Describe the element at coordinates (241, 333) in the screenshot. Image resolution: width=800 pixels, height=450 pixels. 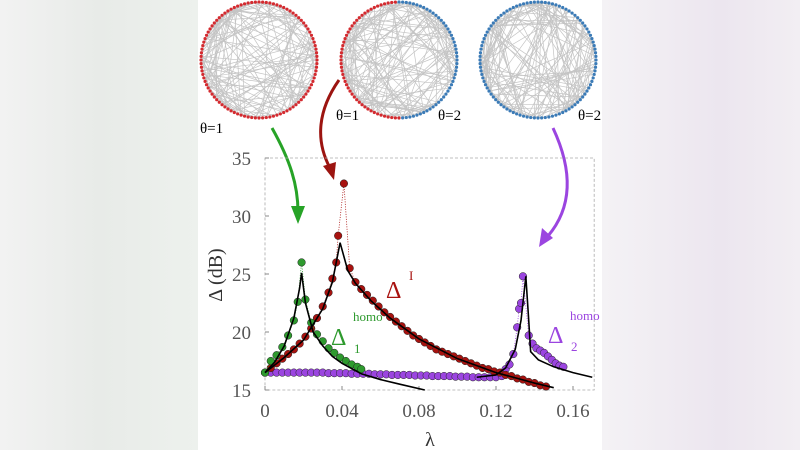
I see `y-tick-label: 20` at that location.